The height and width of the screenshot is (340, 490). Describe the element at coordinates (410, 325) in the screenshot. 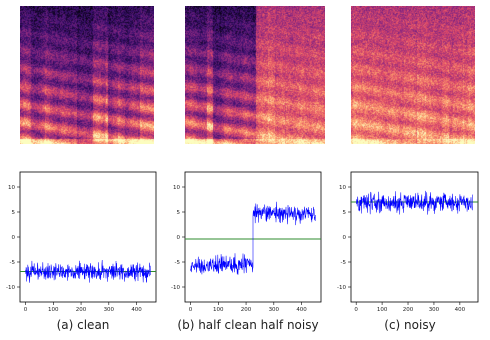

I see `caption-noisy: (c) noisy` at that location.